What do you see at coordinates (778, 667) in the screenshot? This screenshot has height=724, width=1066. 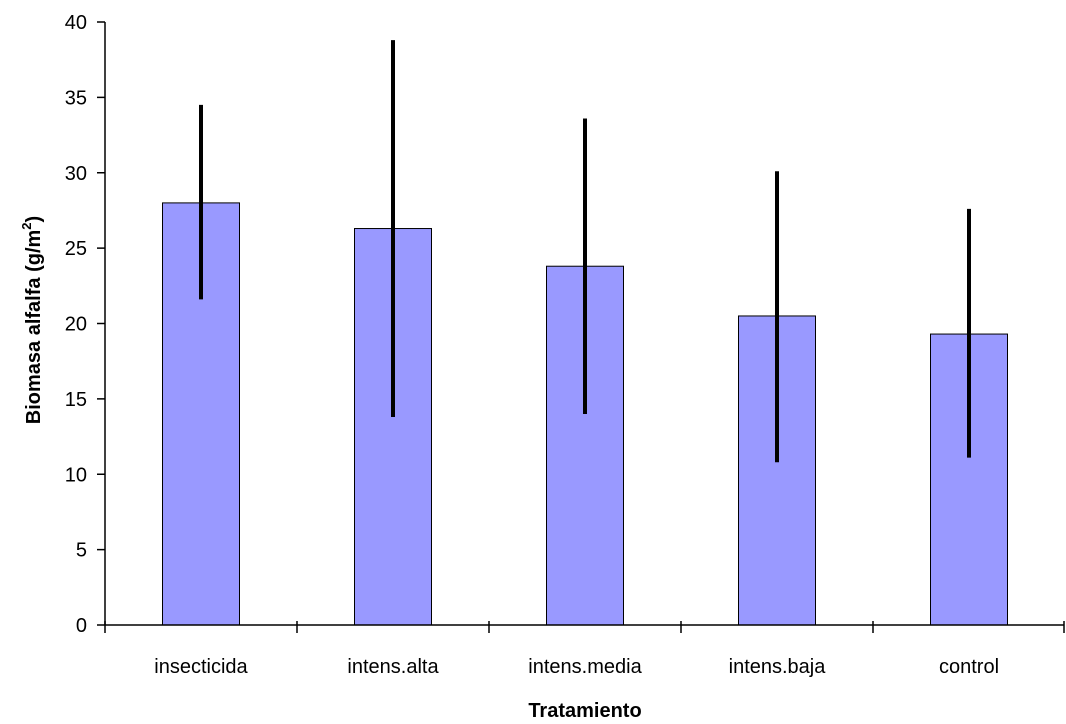 I see `x-tick-label-intens.baja: intens.baja` at bounding box center [778, 667].